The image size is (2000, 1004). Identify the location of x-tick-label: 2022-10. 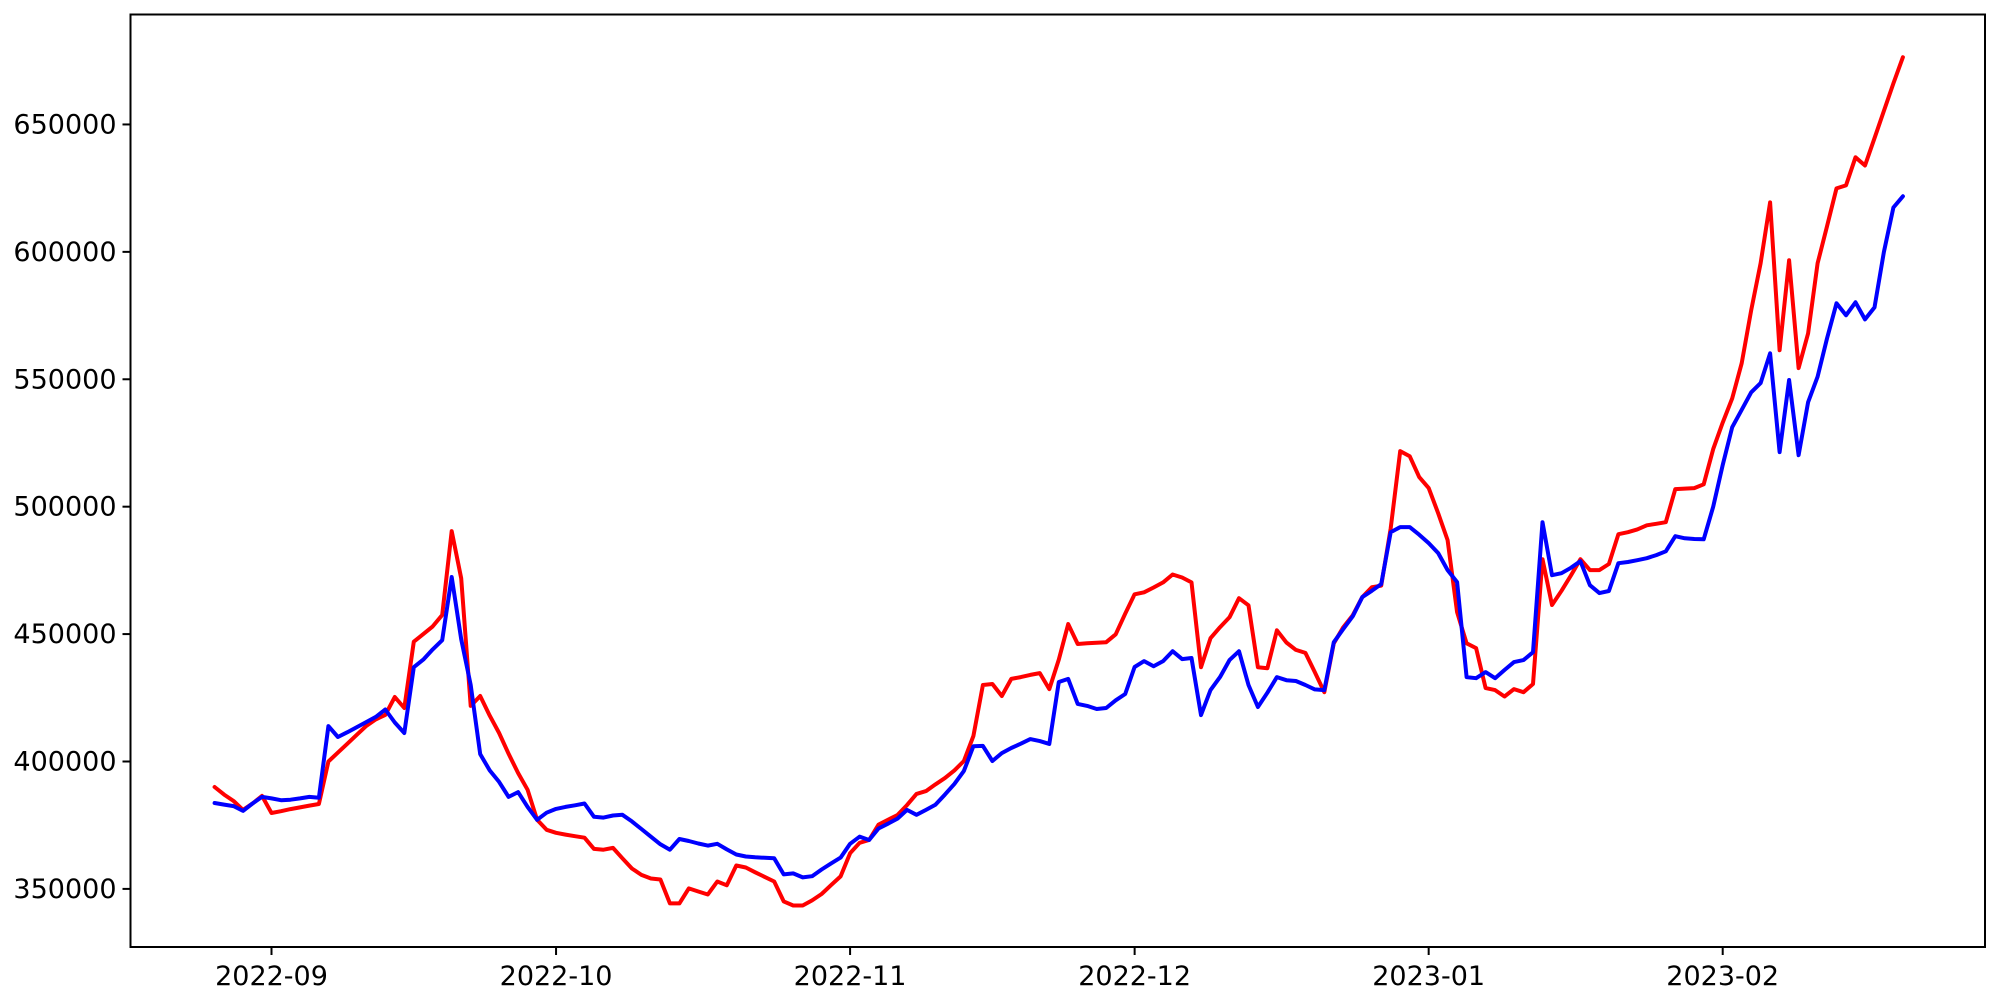
(556, 976).